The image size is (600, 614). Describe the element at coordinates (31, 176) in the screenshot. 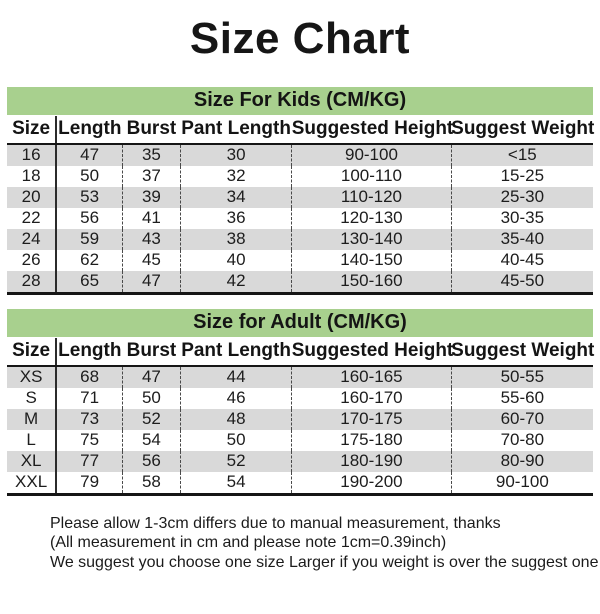

I see `cell: 18` at that location.